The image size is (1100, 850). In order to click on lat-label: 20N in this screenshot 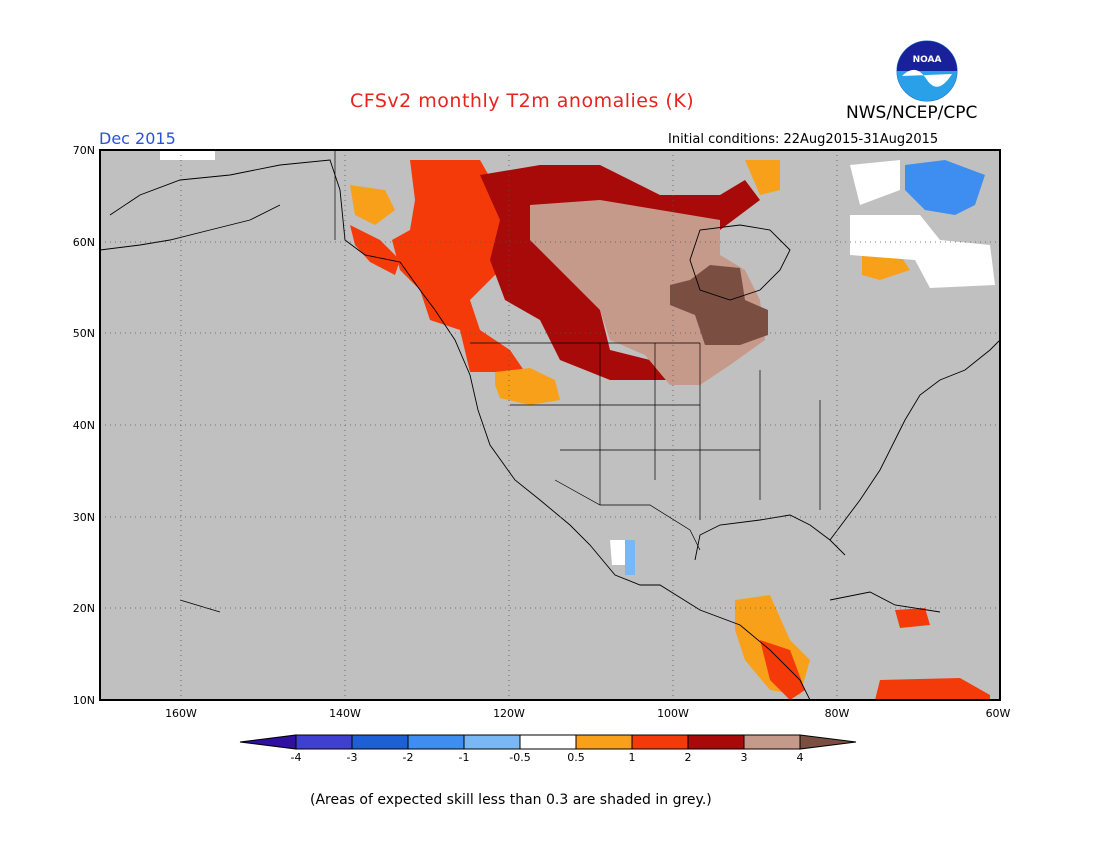, I will do `click(84, 608)`.